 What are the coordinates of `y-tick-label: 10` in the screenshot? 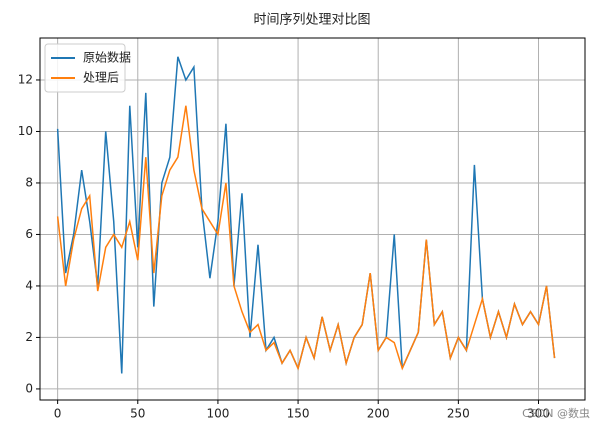 It's located at (25, 131).